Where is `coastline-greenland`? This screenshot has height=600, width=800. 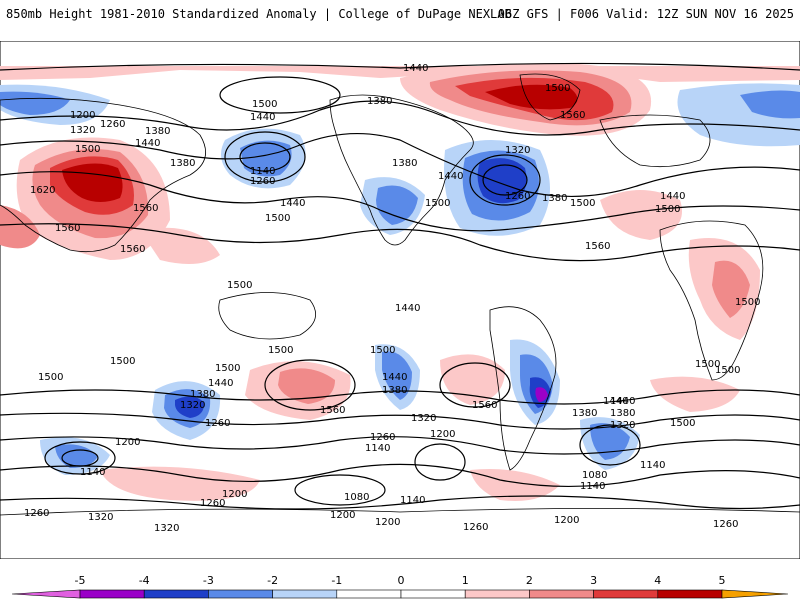
coastline-greenland is located at coordinates (550, 97).